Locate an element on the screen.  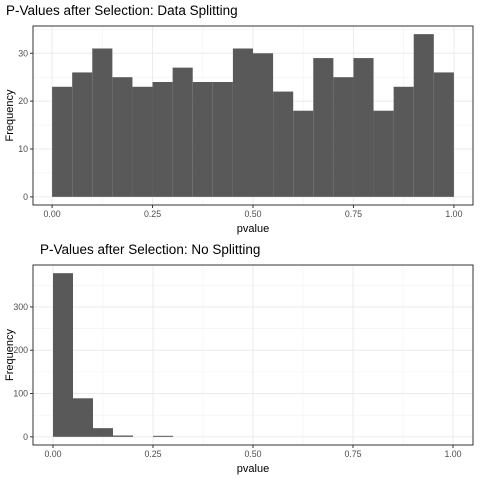
y-tick-label: 30 is located at coordinates (23, 53).